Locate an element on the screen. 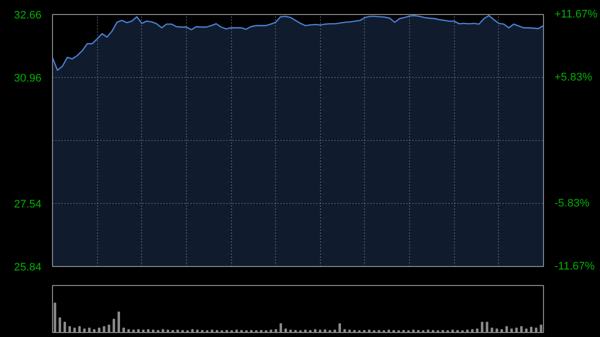  y2-tick-label: +11.67% is located at coordinates (576, 14).